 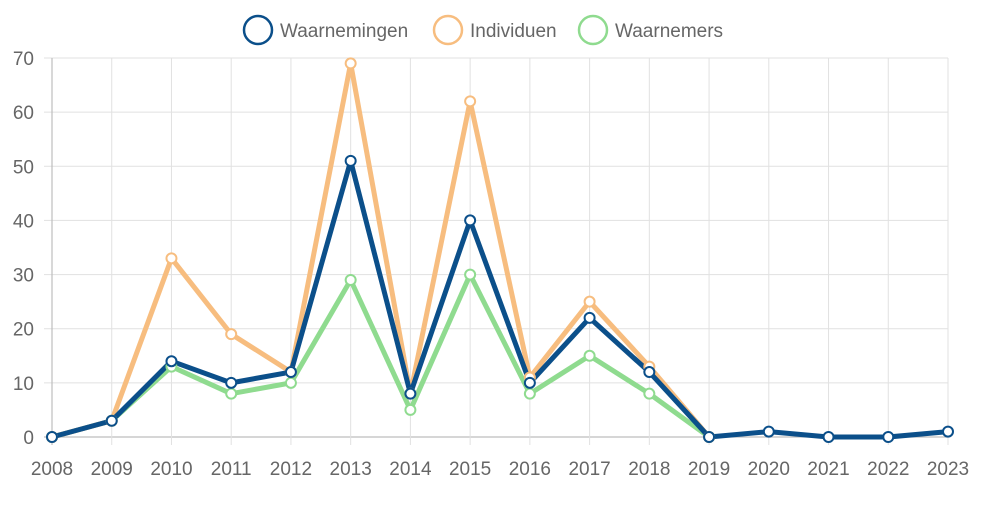 I want to click on y-tick-label: 10, so click(x=23, y=384).